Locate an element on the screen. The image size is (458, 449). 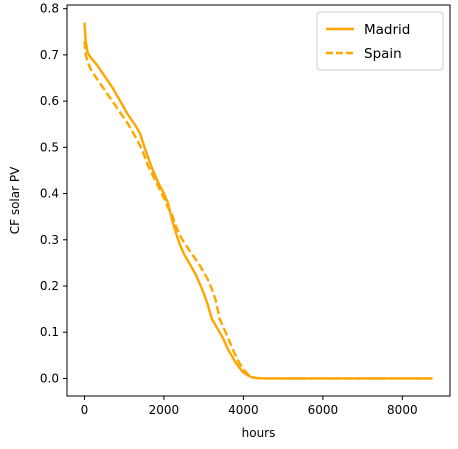
y-tick-label: 0.6 is located at coordinates (49, 101).